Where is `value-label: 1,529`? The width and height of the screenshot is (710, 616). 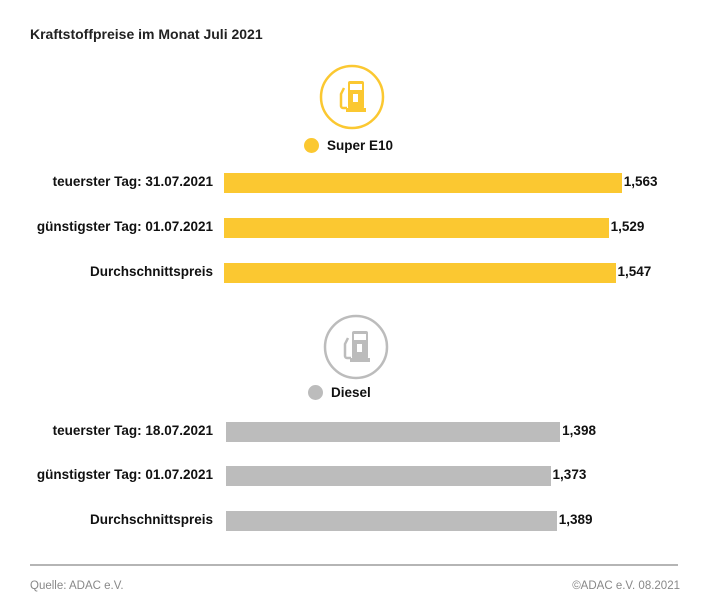 value-label: 1,529 is located at coordinates (627, 226).